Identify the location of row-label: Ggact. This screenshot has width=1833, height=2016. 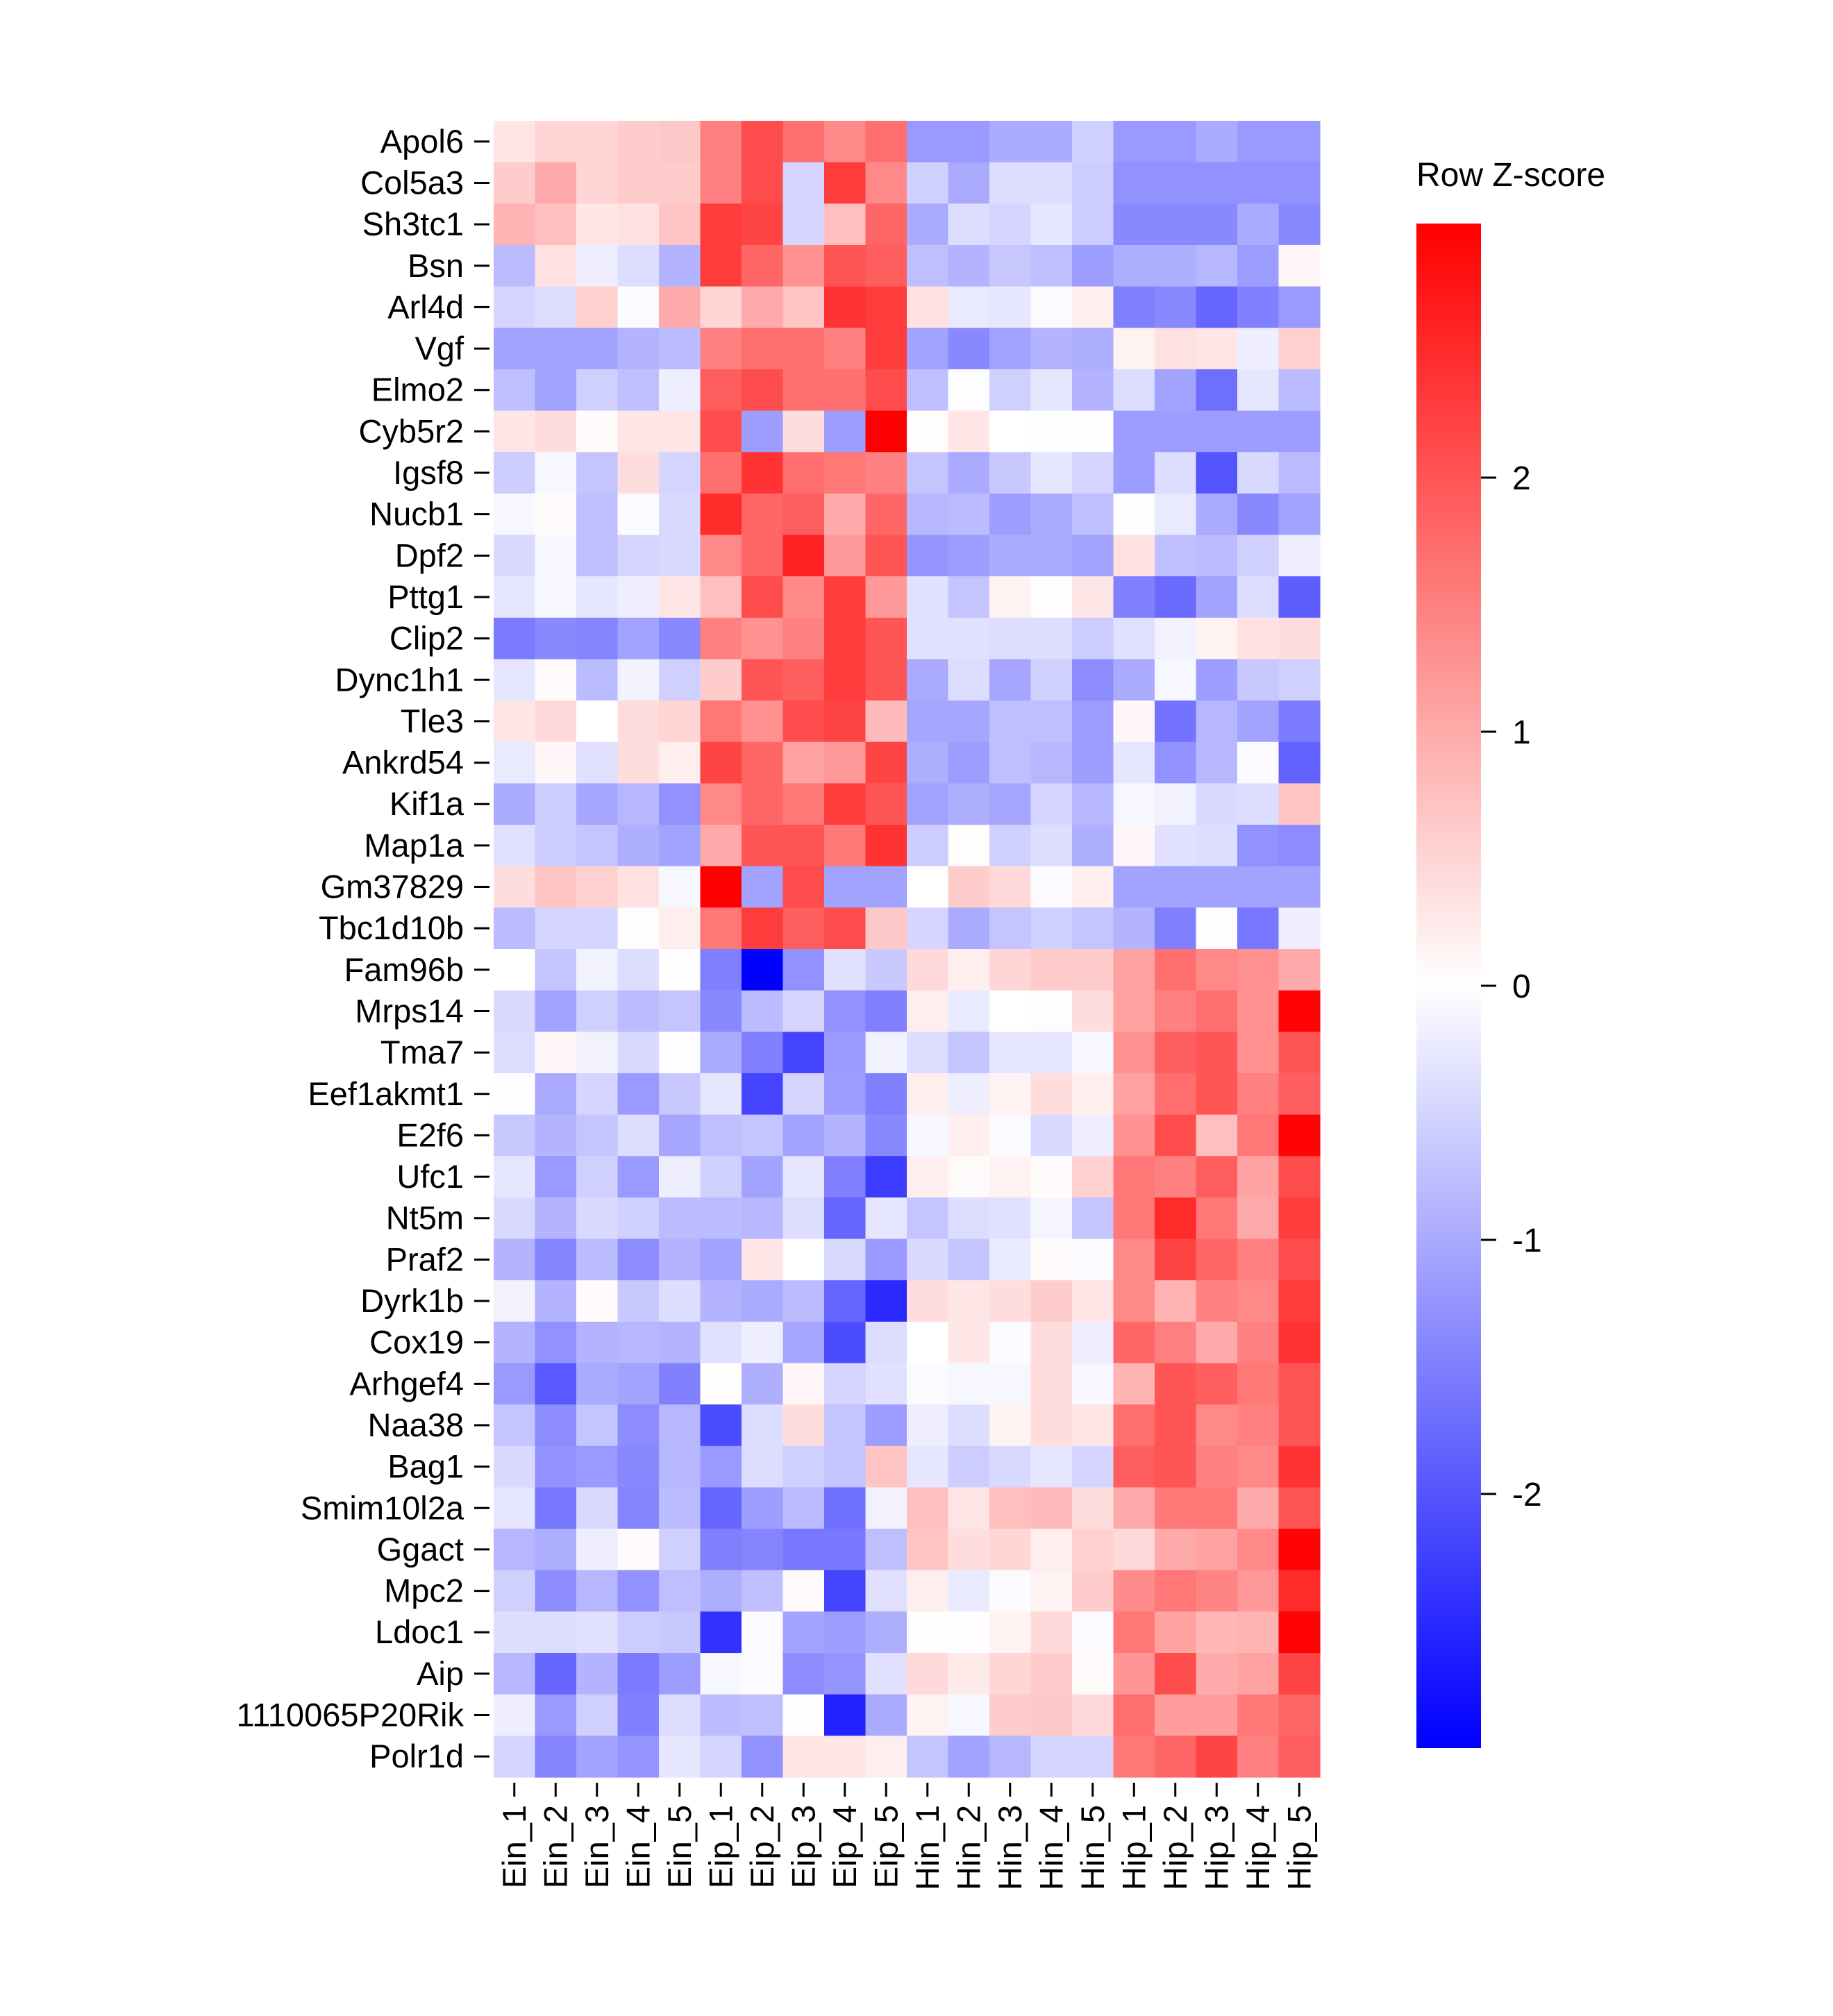
(420, 1550).